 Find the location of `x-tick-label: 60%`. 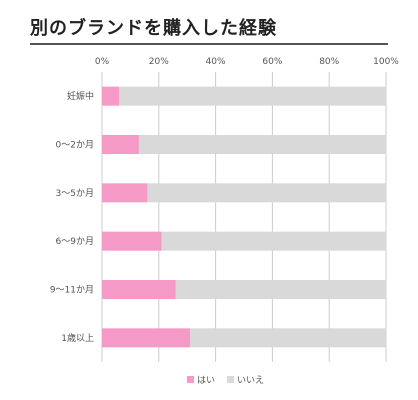

x-tick-label: 60% is located at coordinates (272, 62).